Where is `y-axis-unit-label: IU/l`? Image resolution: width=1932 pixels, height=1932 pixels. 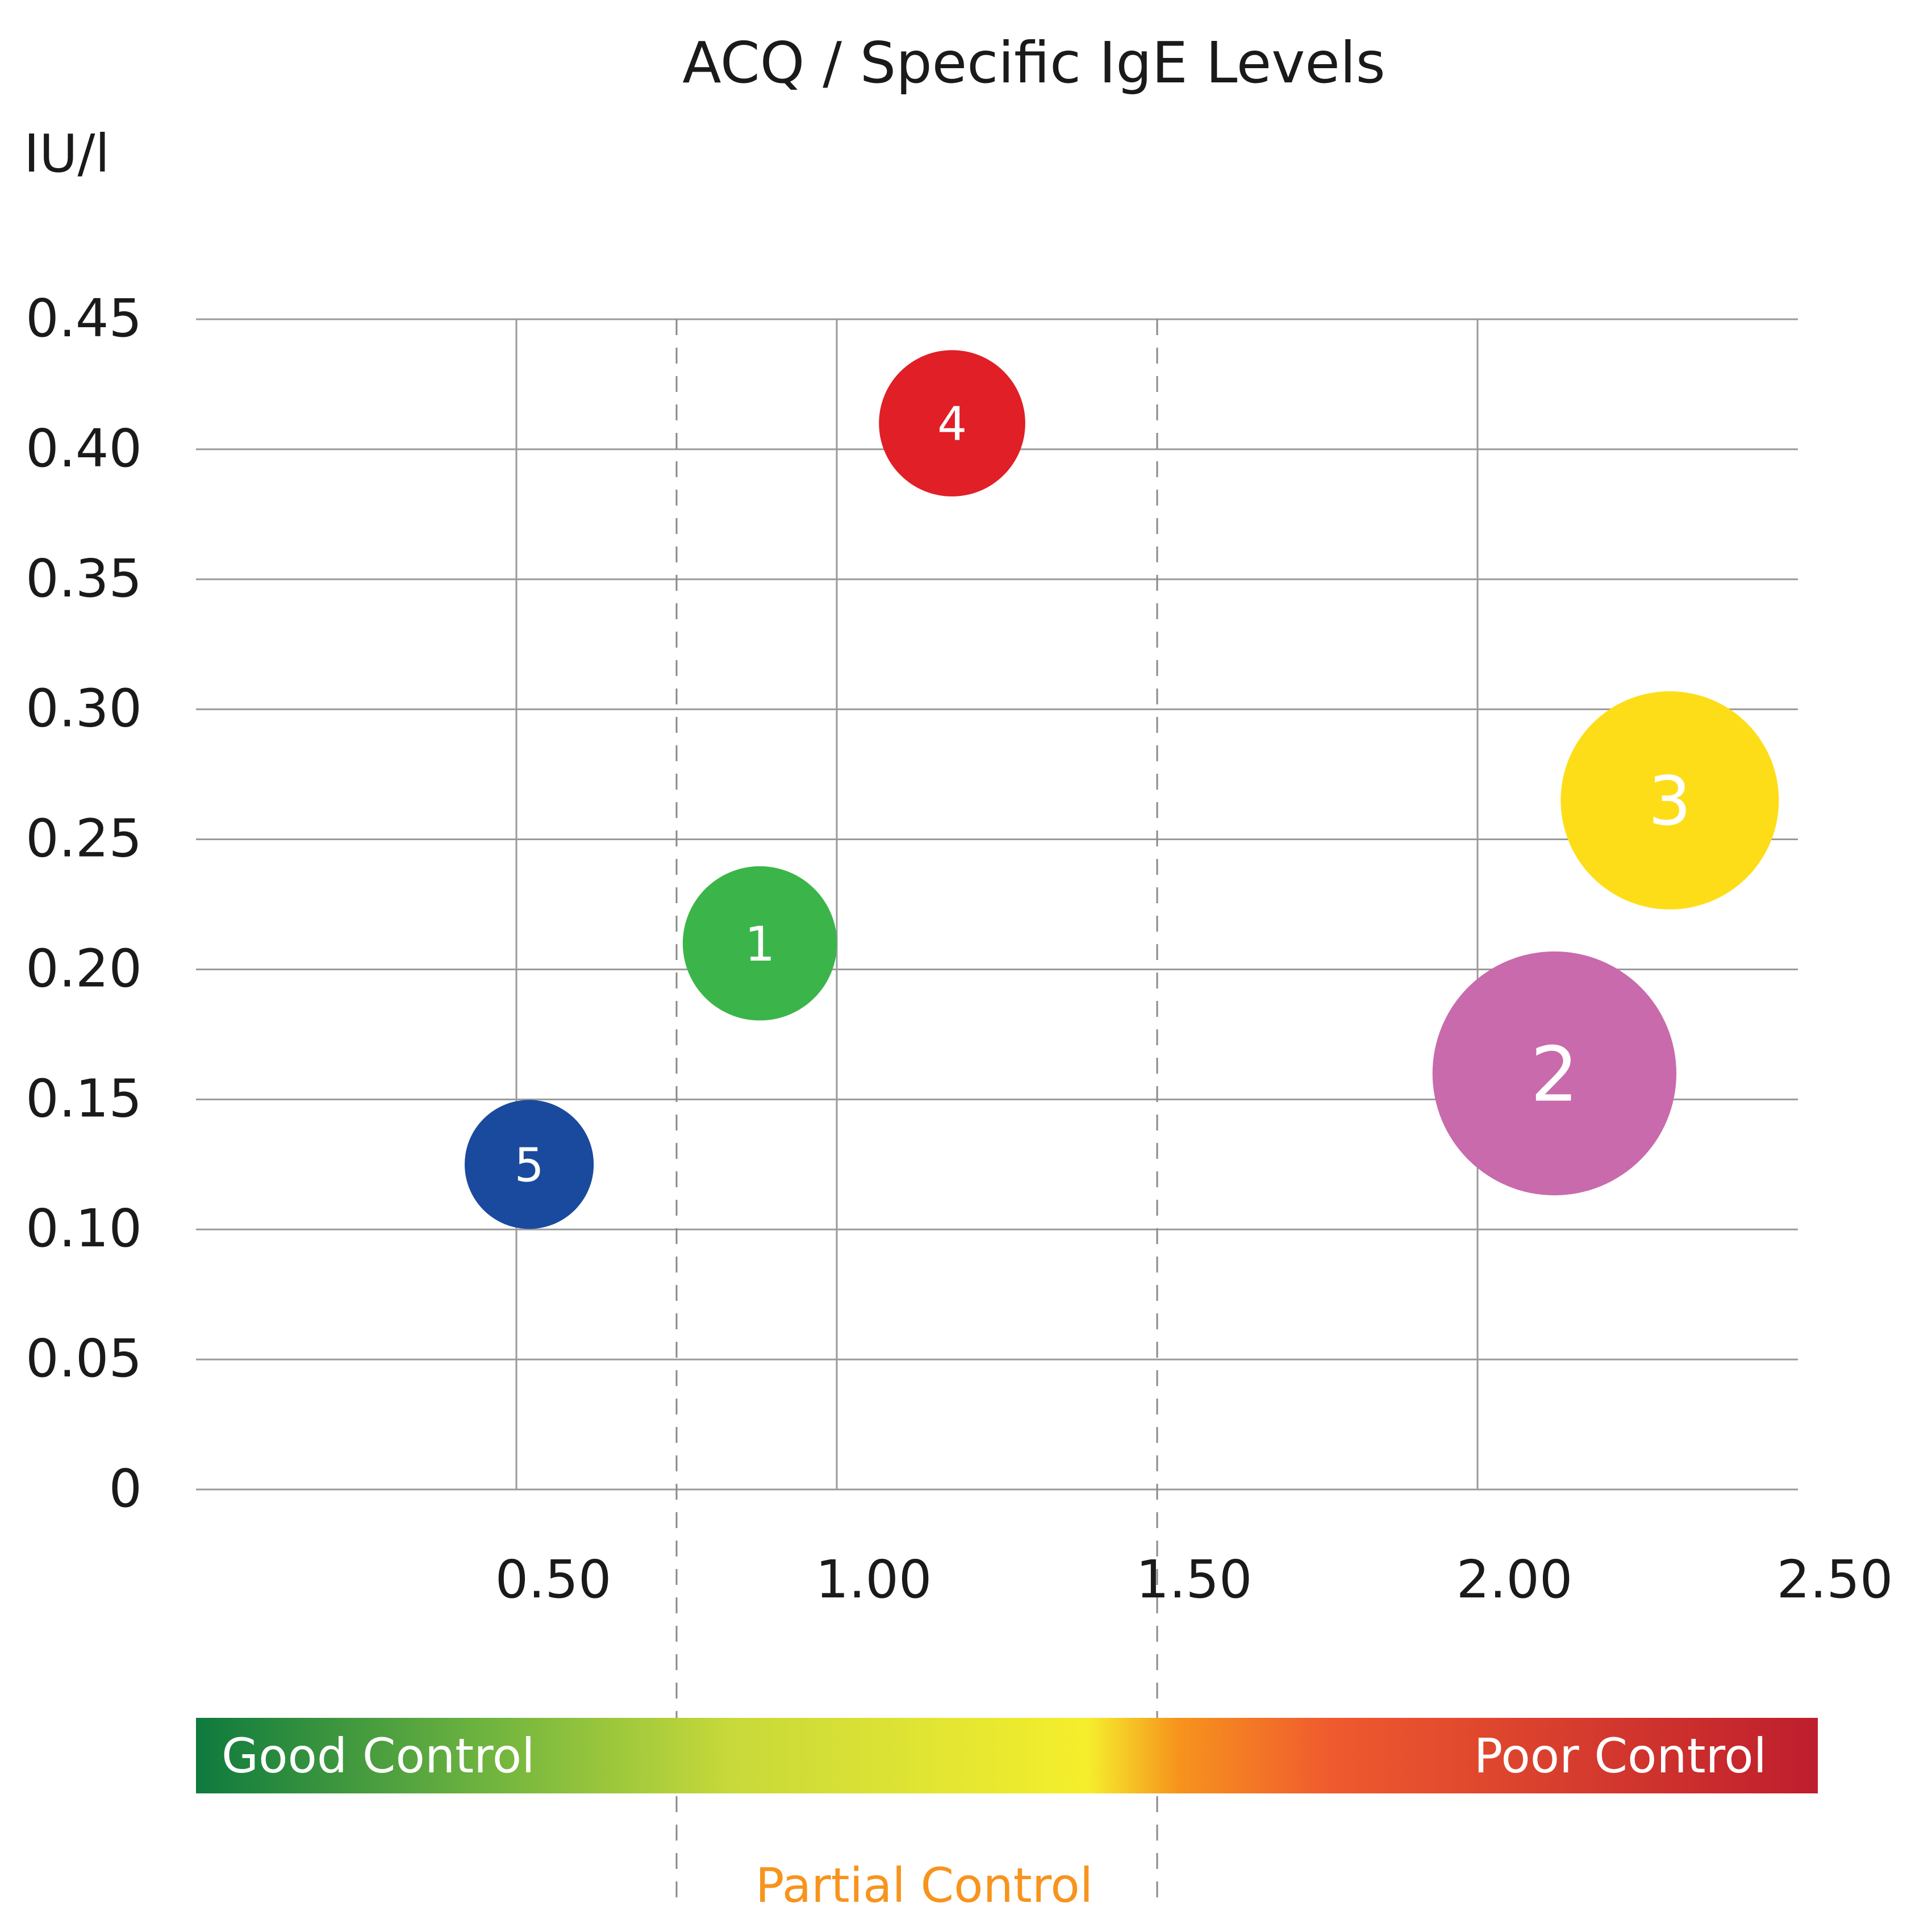 y-axis-unit-label: IU/l is located at coordinates (67, 154).